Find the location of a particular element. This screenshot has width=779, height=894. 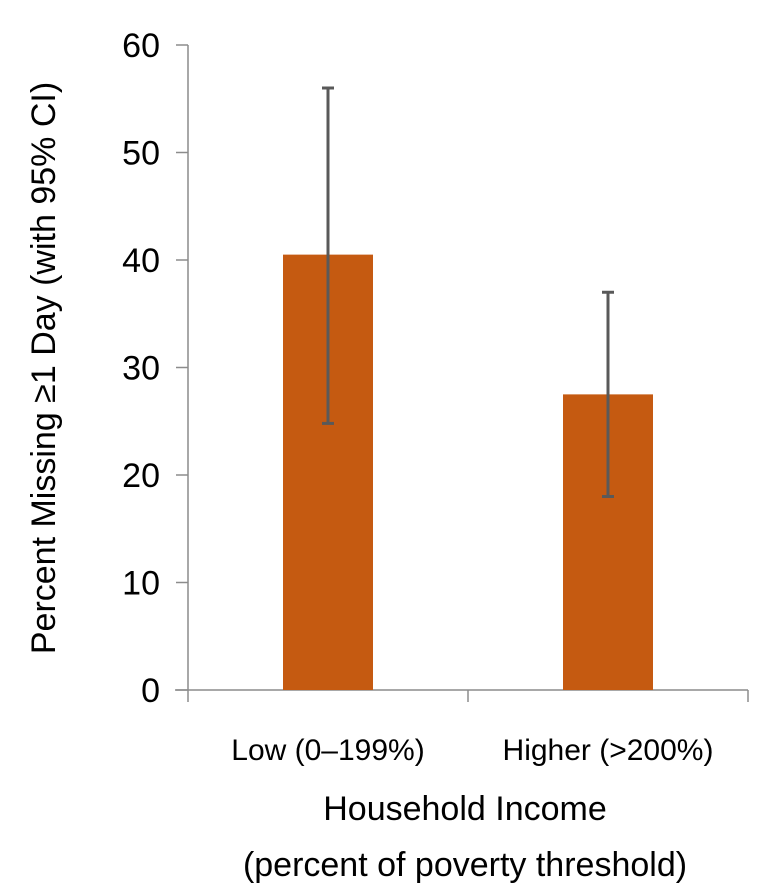

y-tick-label: 30 is located at coordinates (141, 369).